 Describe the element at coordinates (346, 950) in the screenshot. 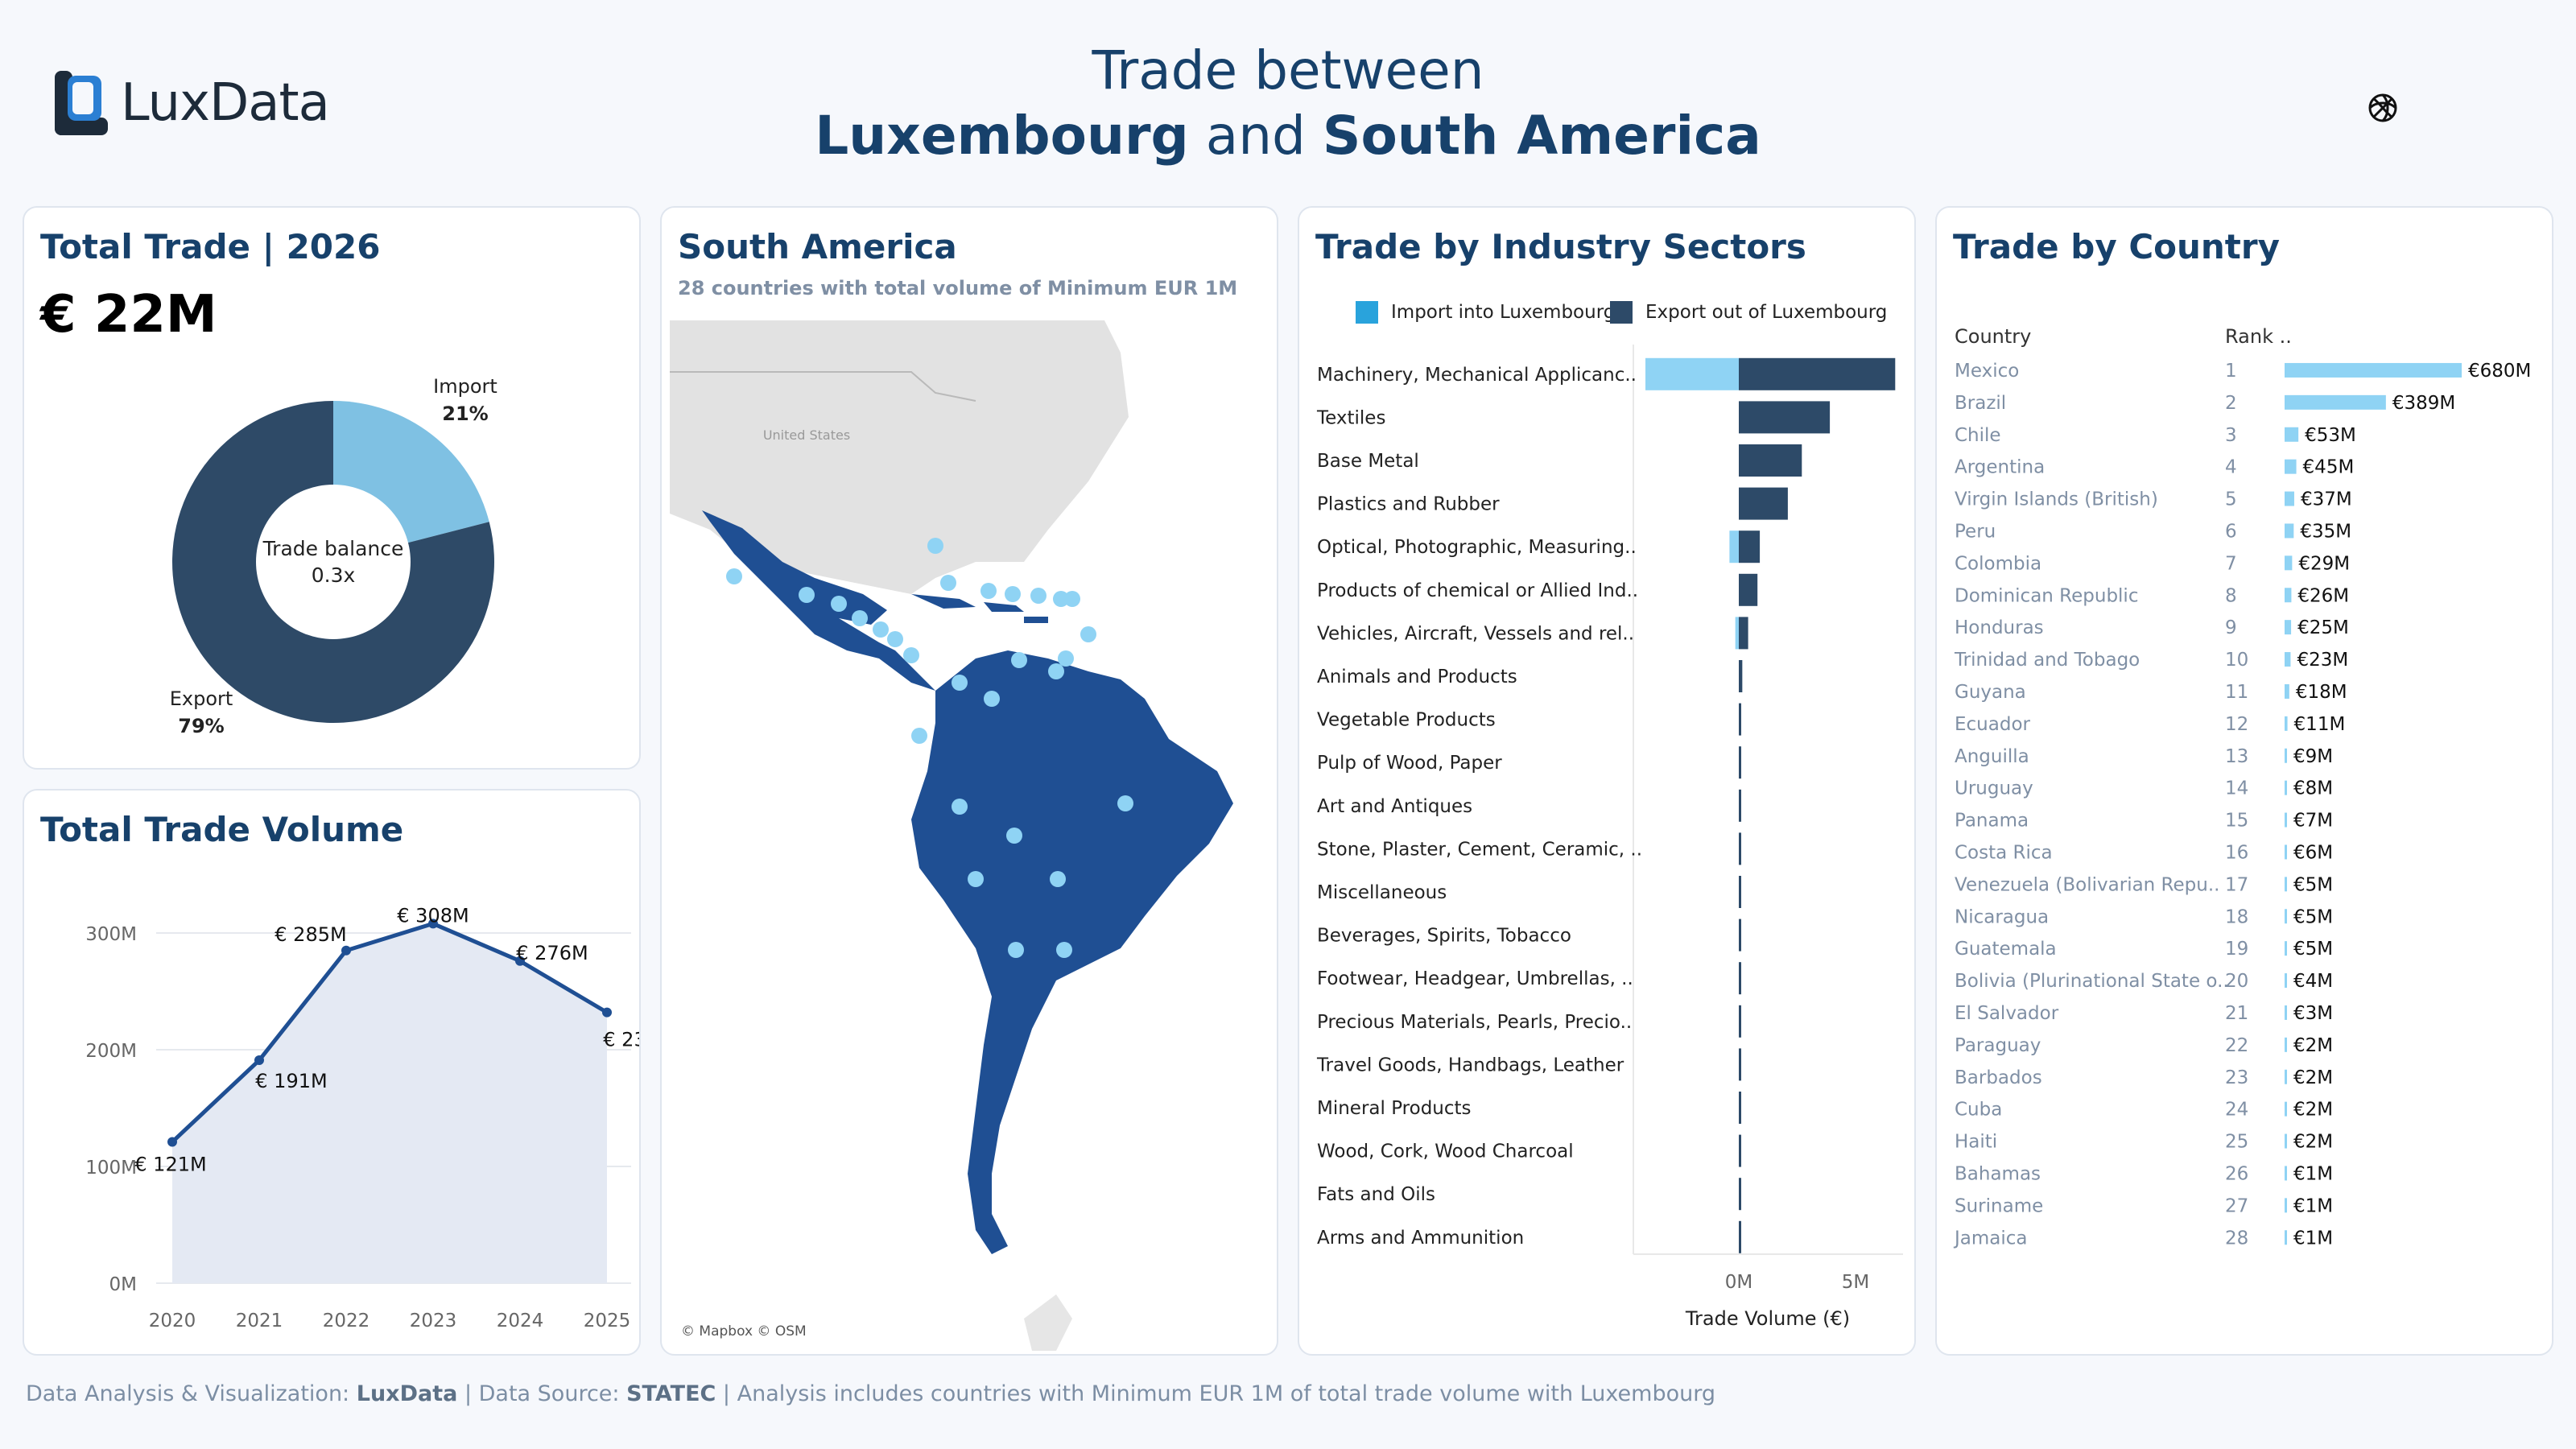

I see `data-point-2022` at that location.